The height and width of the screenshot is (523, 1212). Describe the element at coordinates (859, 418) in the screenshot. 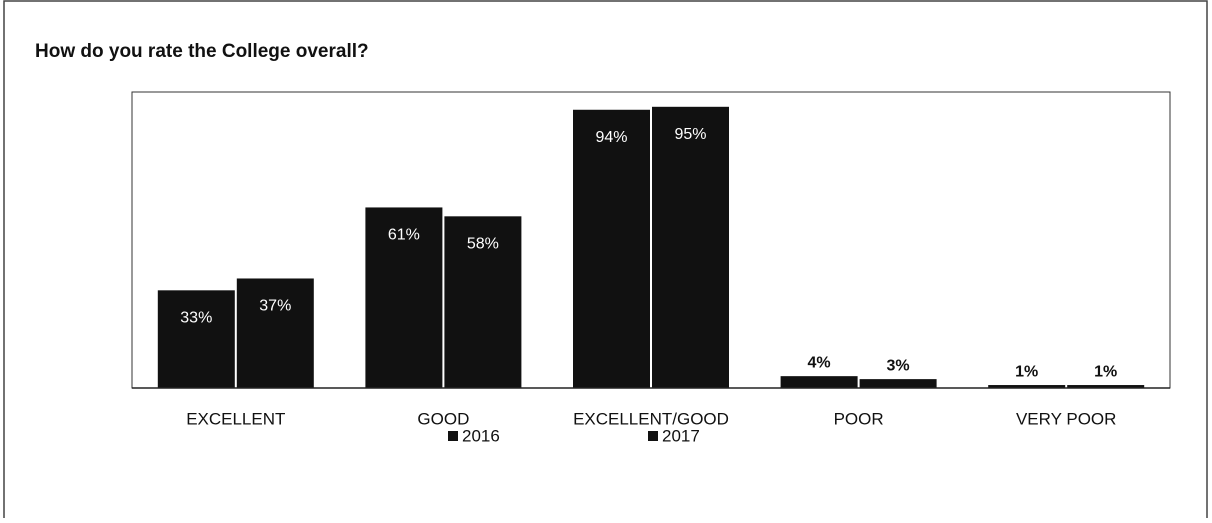

I see `x-tick-label: POOR` at that location.